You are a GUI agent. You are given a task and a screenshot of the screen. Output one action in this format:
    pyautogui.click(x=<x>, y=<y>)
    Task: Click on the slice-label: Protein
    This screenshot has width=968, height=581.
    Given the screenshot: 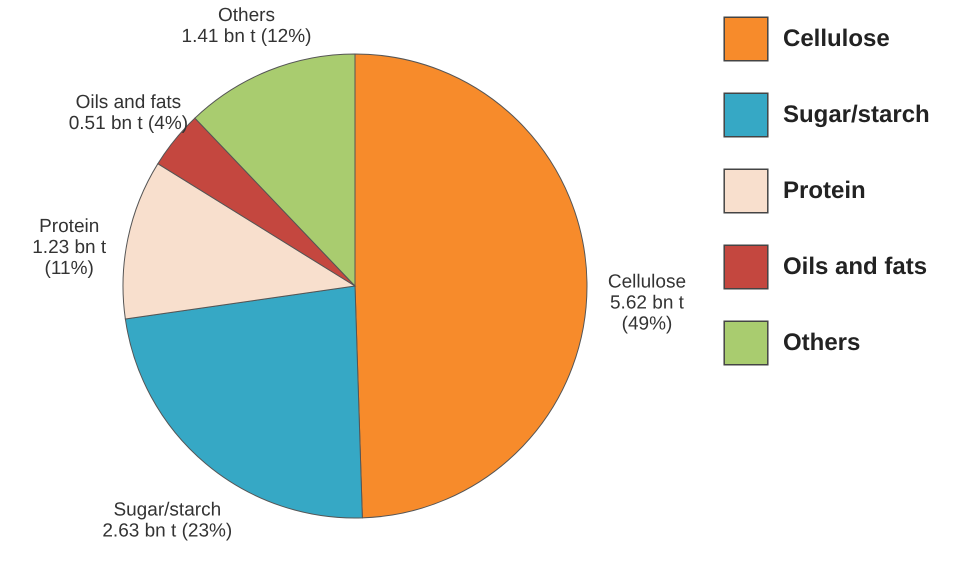 What is the action you would take?
    pyautogui.click(x=69, y=227)
    